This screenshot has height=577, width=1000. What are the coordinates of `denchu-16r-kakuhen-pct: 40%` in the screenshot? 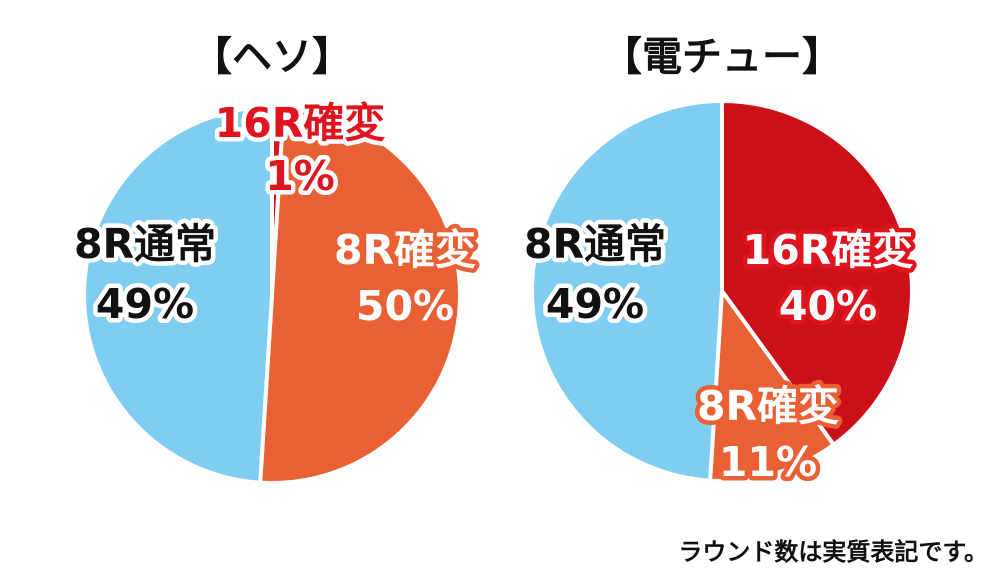 It's located at (828, 306).